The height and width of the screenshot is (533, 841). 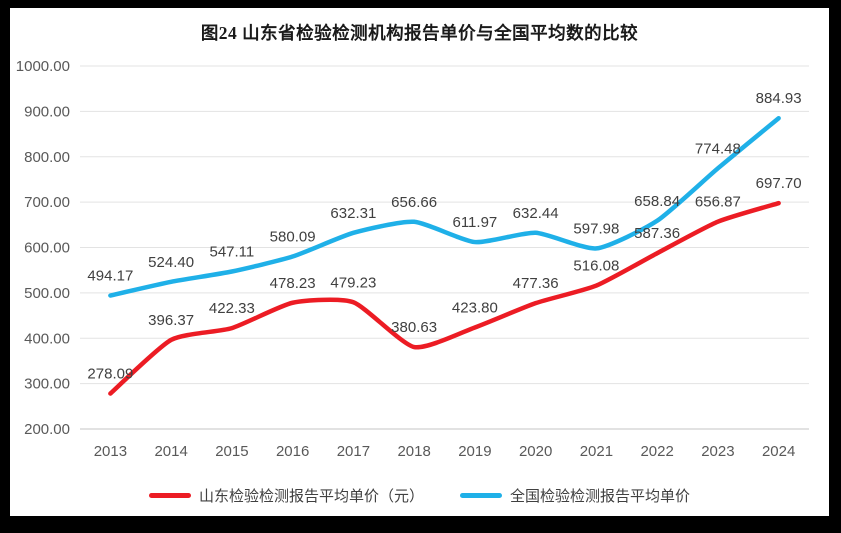 What do you see at coordinates (353, 282) in the screenshot?
I see `data-label: 479.23` at bounding box center [353, 282].